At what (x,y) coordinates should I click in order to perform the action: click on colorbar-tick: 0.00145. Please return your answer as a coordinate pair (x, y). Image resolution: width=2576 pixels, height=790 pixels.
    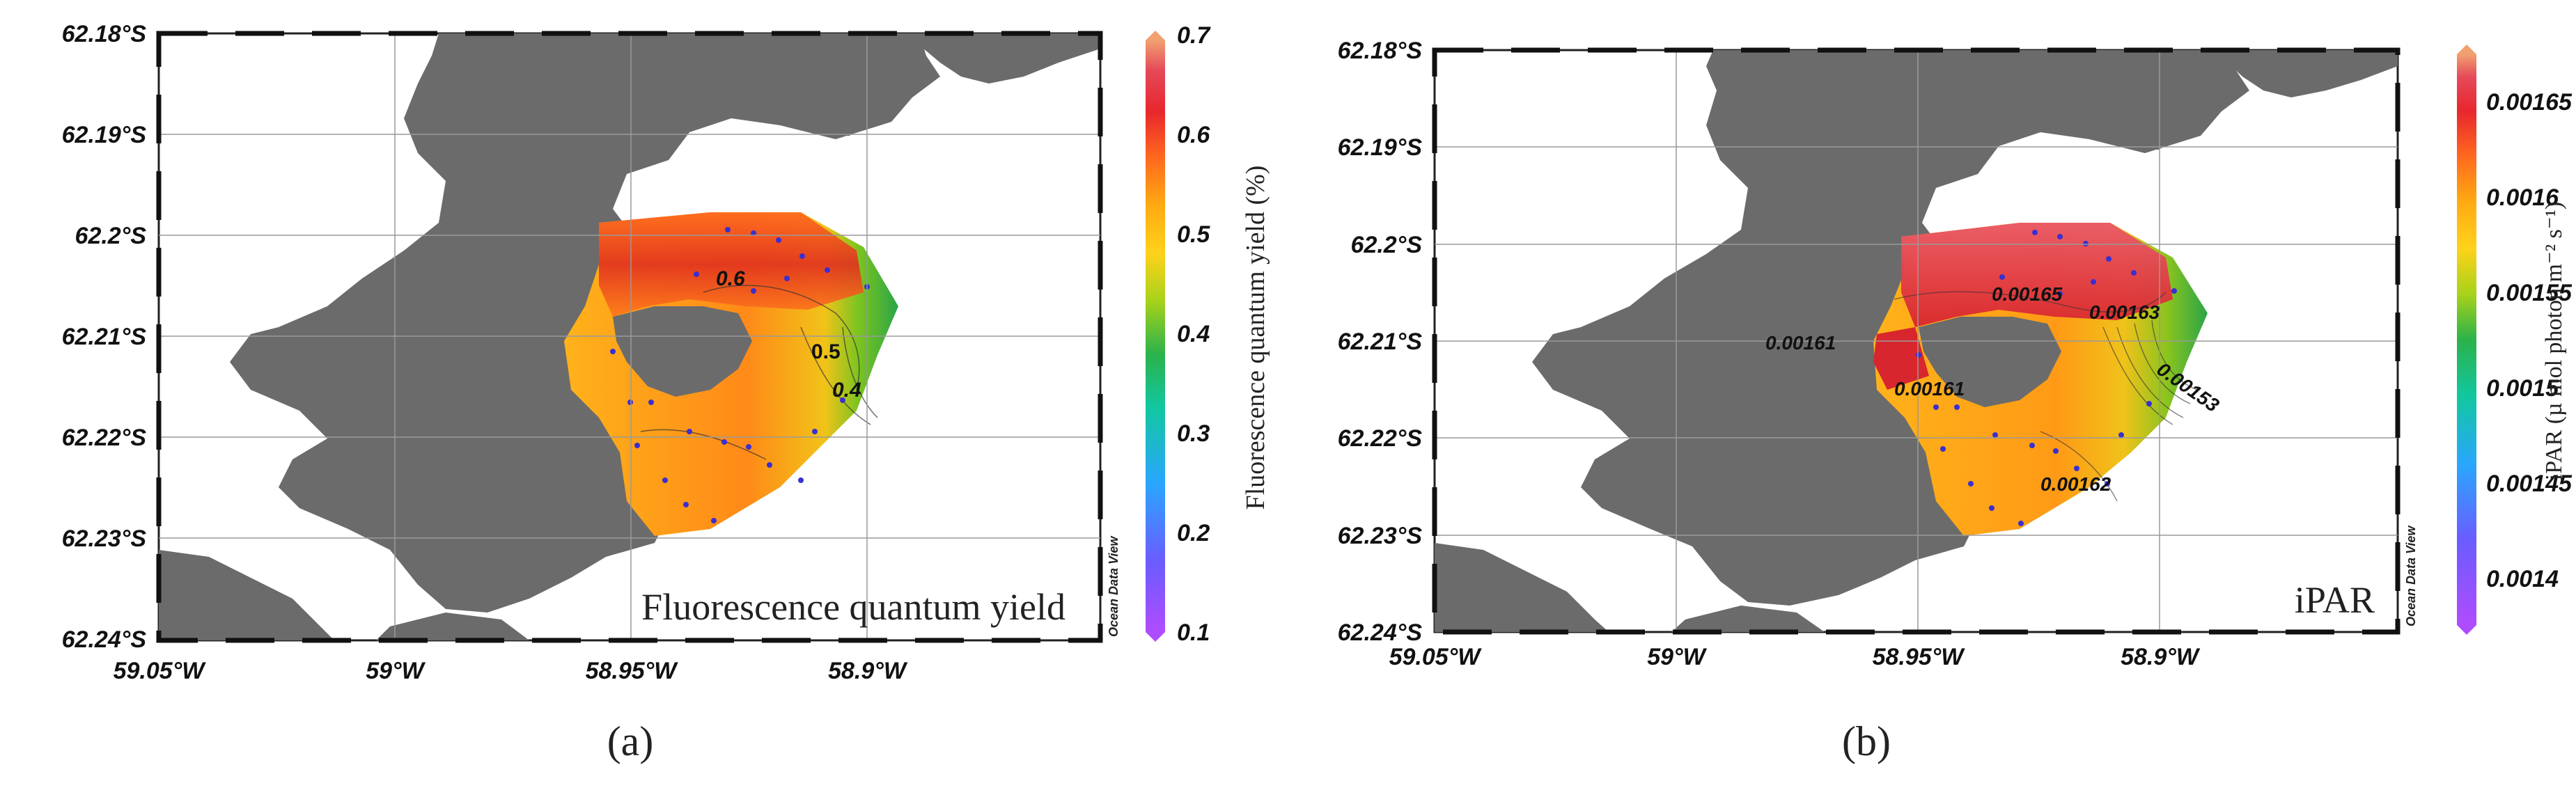
    Looking at the image, I should click on (2530, 484).